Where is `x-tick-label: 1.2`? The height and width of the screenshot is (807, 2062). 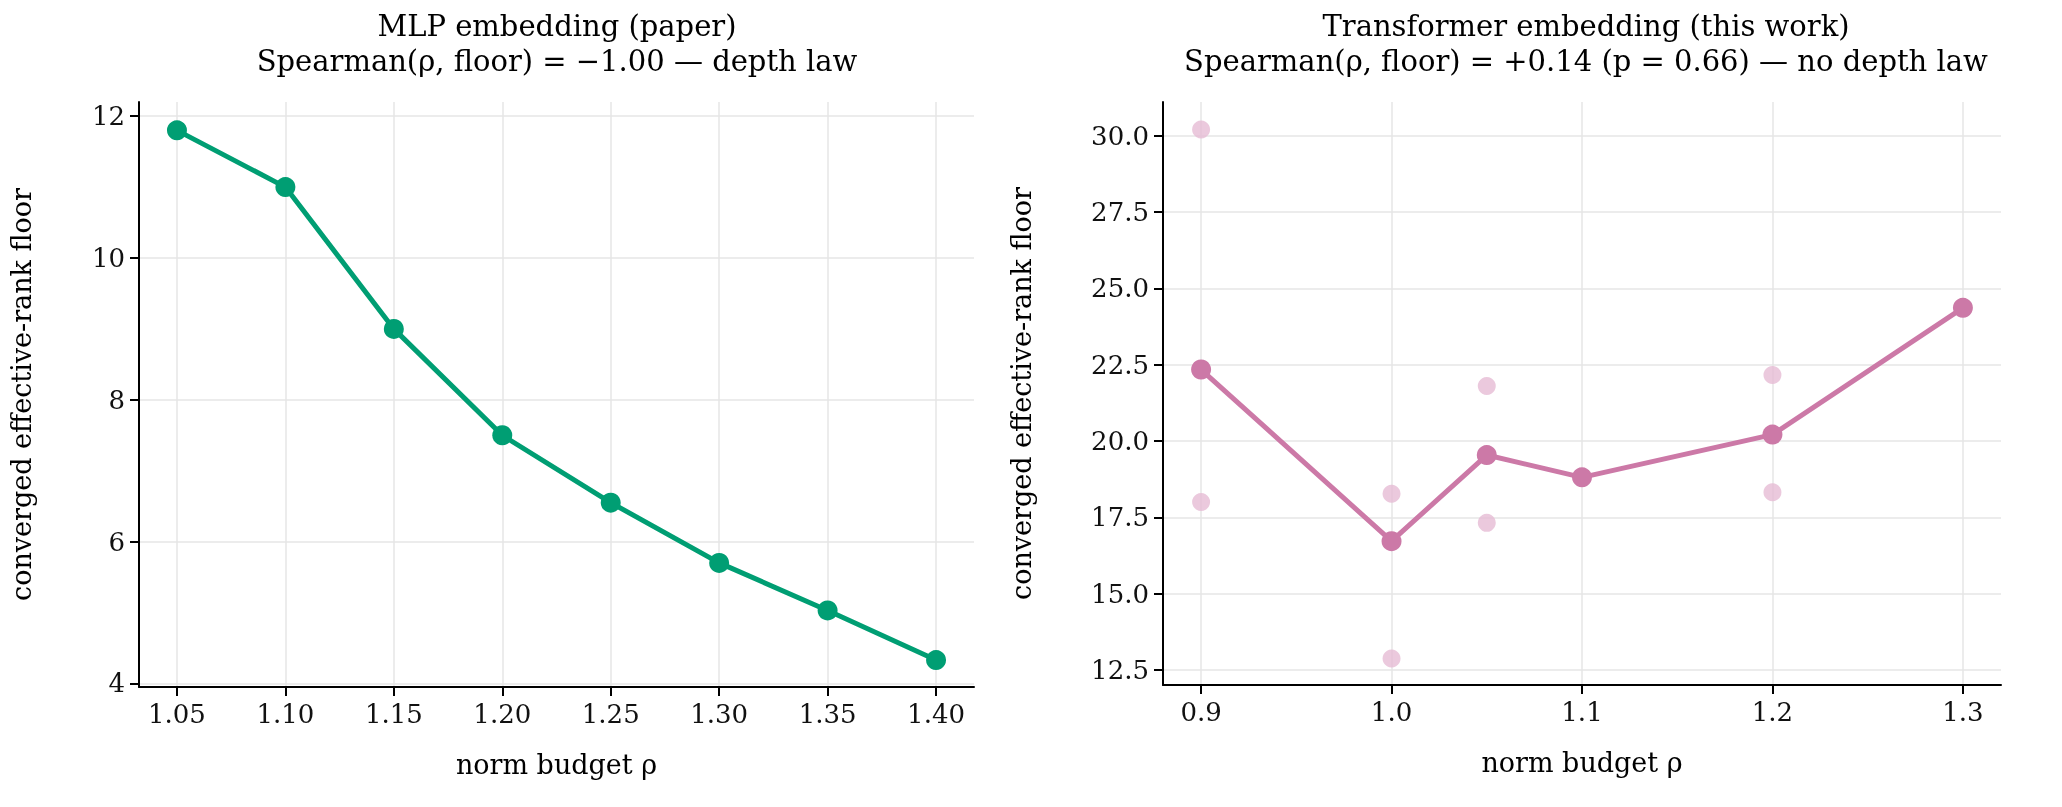 x-tick-label: 1.2 is located at coordinates (1772, 712).